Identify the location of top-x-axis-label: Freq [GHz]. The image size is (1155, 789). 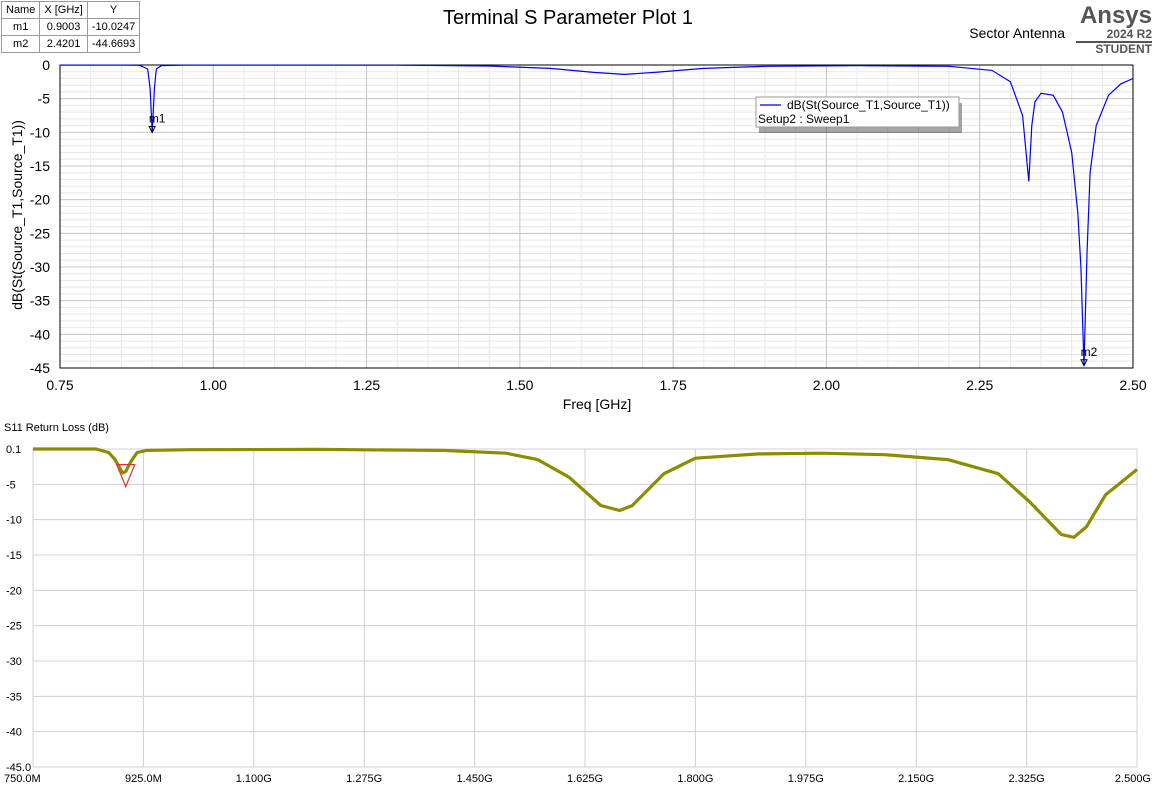
(597, 404).